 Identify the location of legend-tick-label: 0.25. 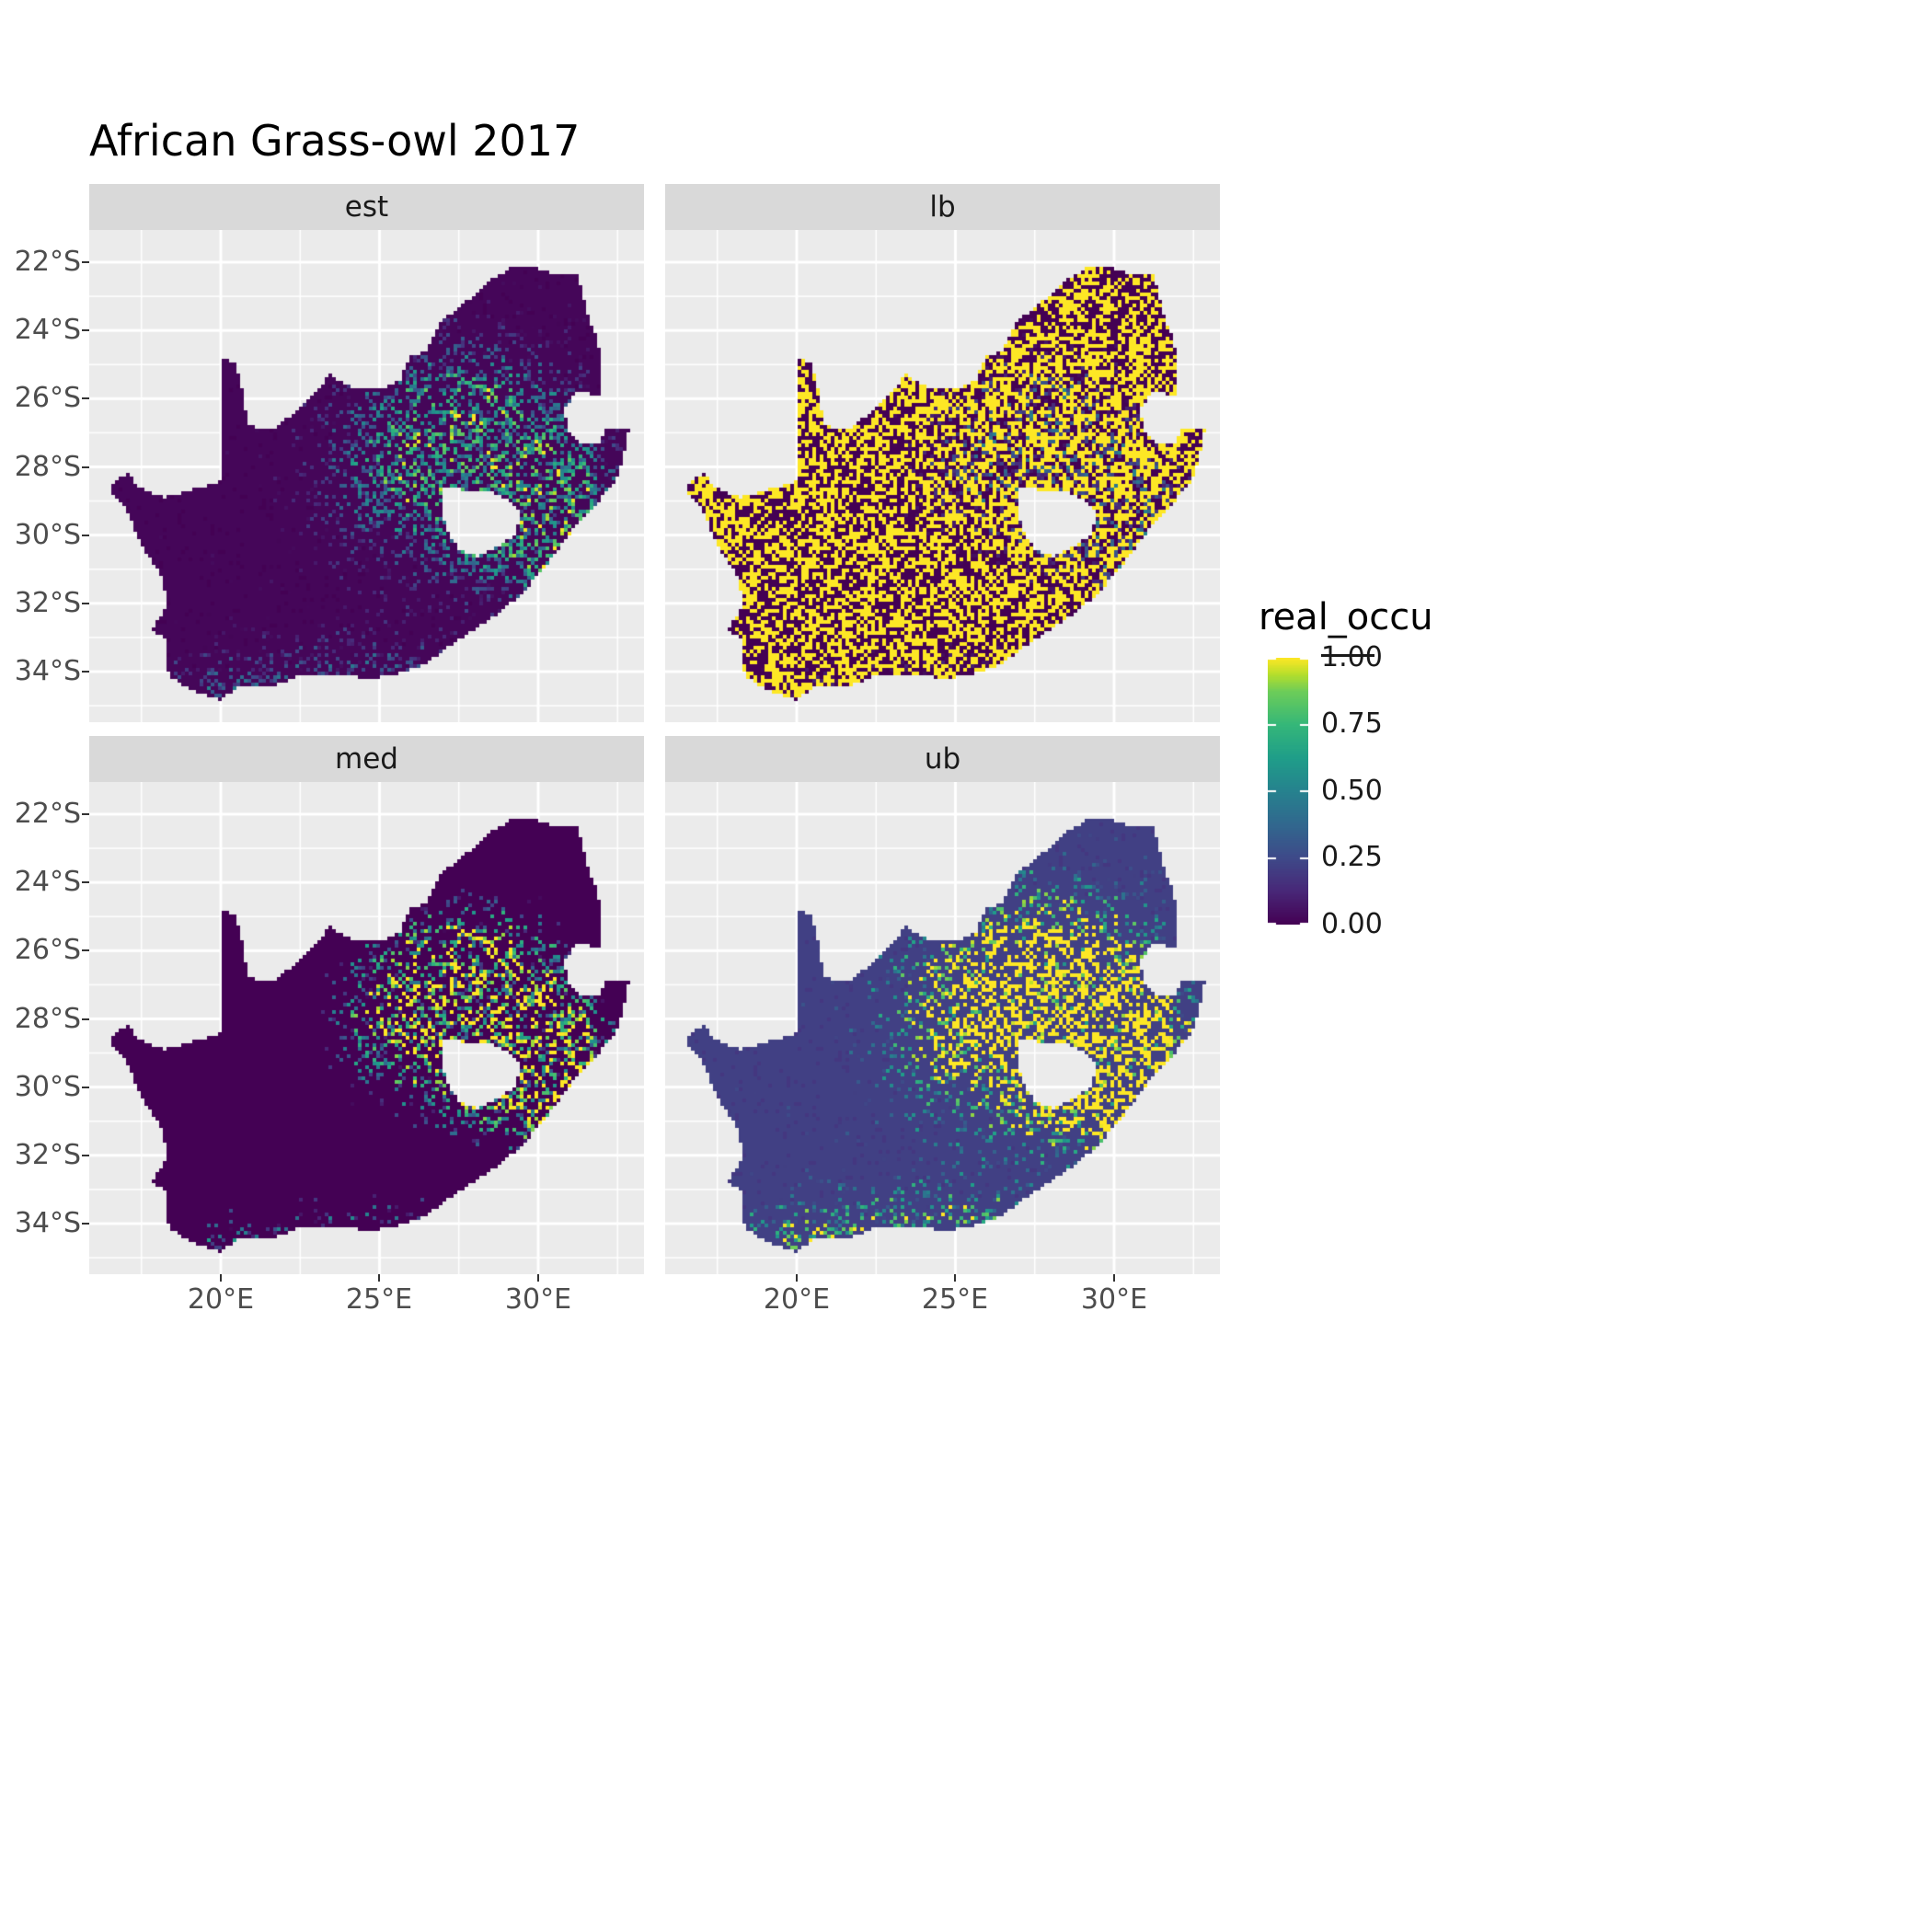
(1352, 857).